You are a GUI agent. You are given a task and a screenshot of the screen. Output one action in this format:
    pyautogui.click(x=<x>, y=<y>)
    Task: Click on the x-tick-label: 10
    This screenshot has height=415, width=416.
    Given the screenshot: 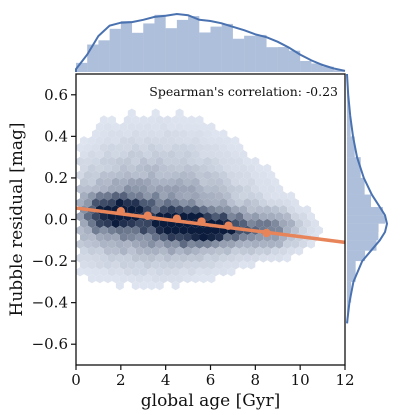 What is the action you would take?
    pyautogui.click(x=300, y=380)
    